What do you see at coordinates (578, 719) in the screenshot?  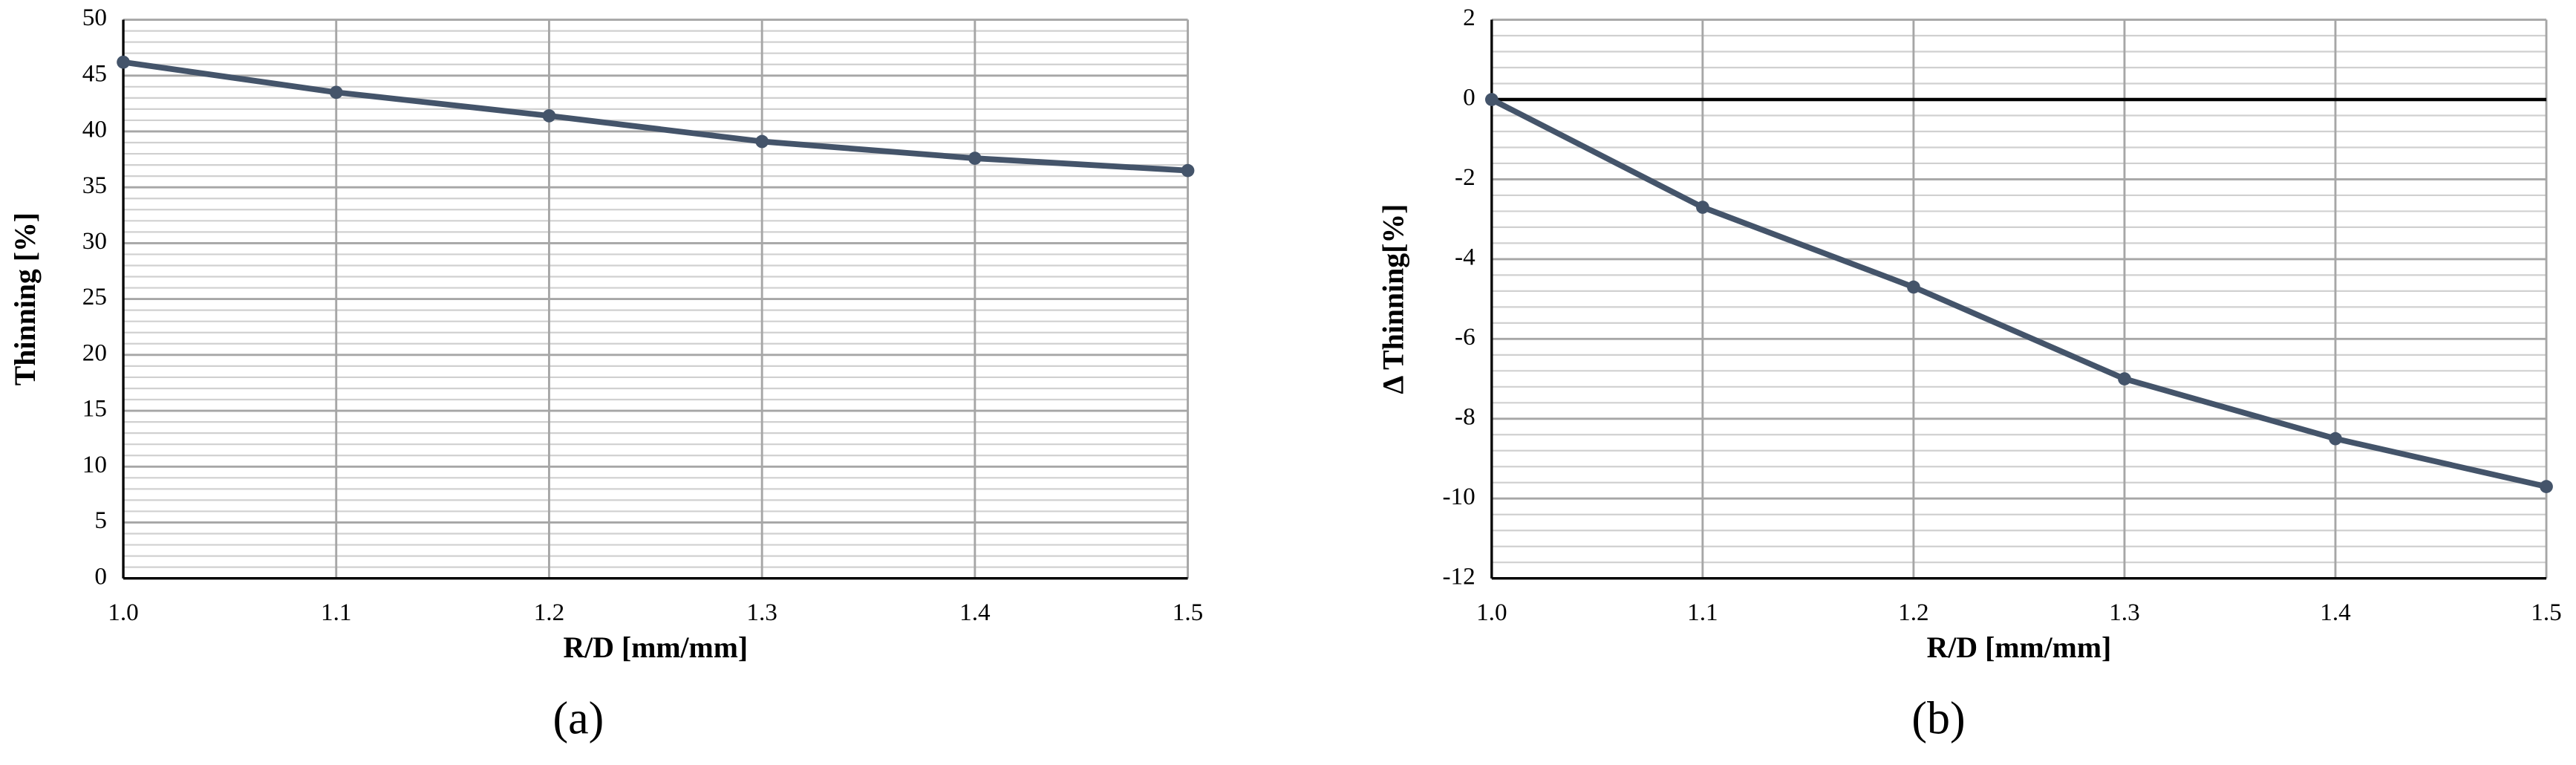 I see `caption: (a)` at bounding box center [578, 719].